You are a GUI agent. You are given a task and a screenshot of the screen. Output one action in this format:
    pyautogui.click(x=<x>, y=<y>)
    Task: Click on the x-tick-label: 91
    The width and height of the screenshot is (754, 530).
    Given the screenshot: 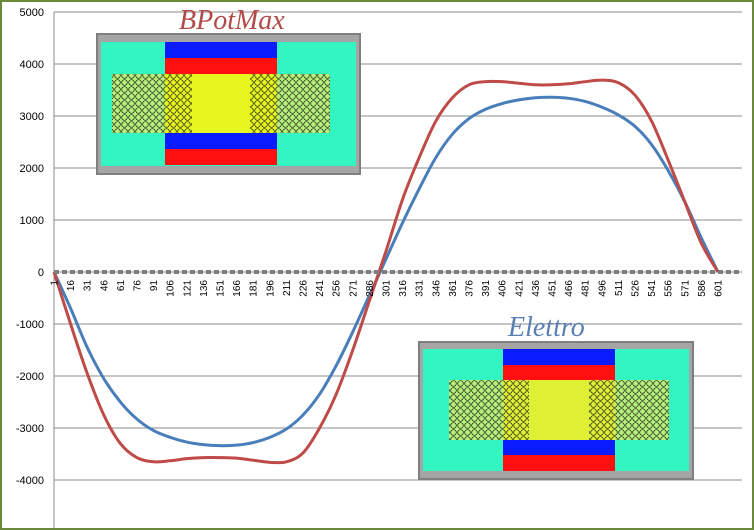 What is the action you would take?
    pyautogui.click(x=154, y=286)
    